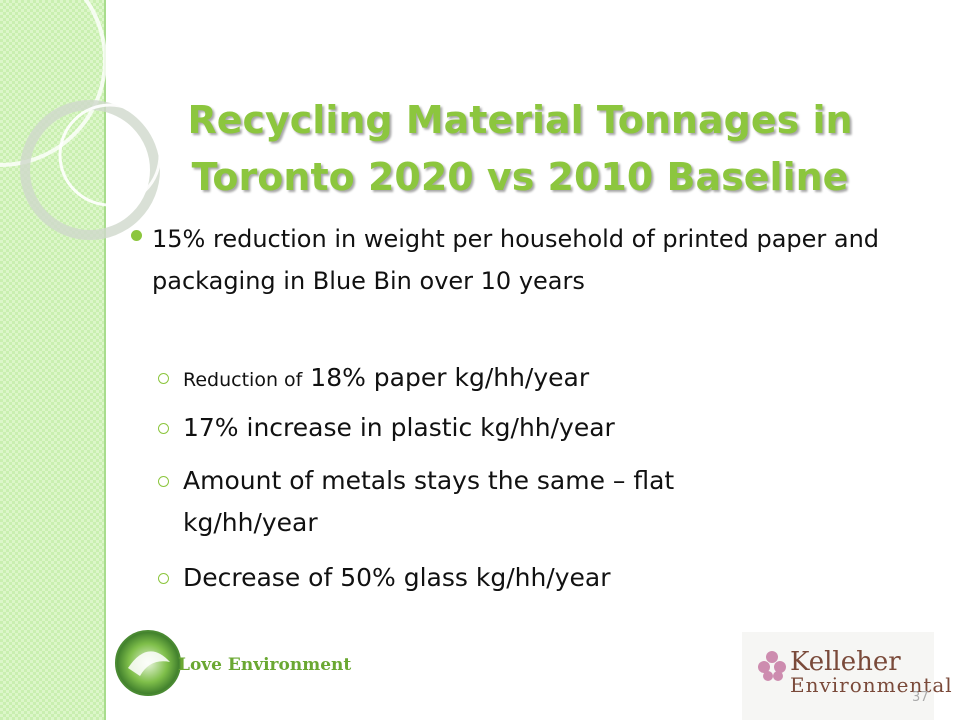 The height and width of the screenshot is (720, 960). I want to click on bullet-marker, so click(136, 235).